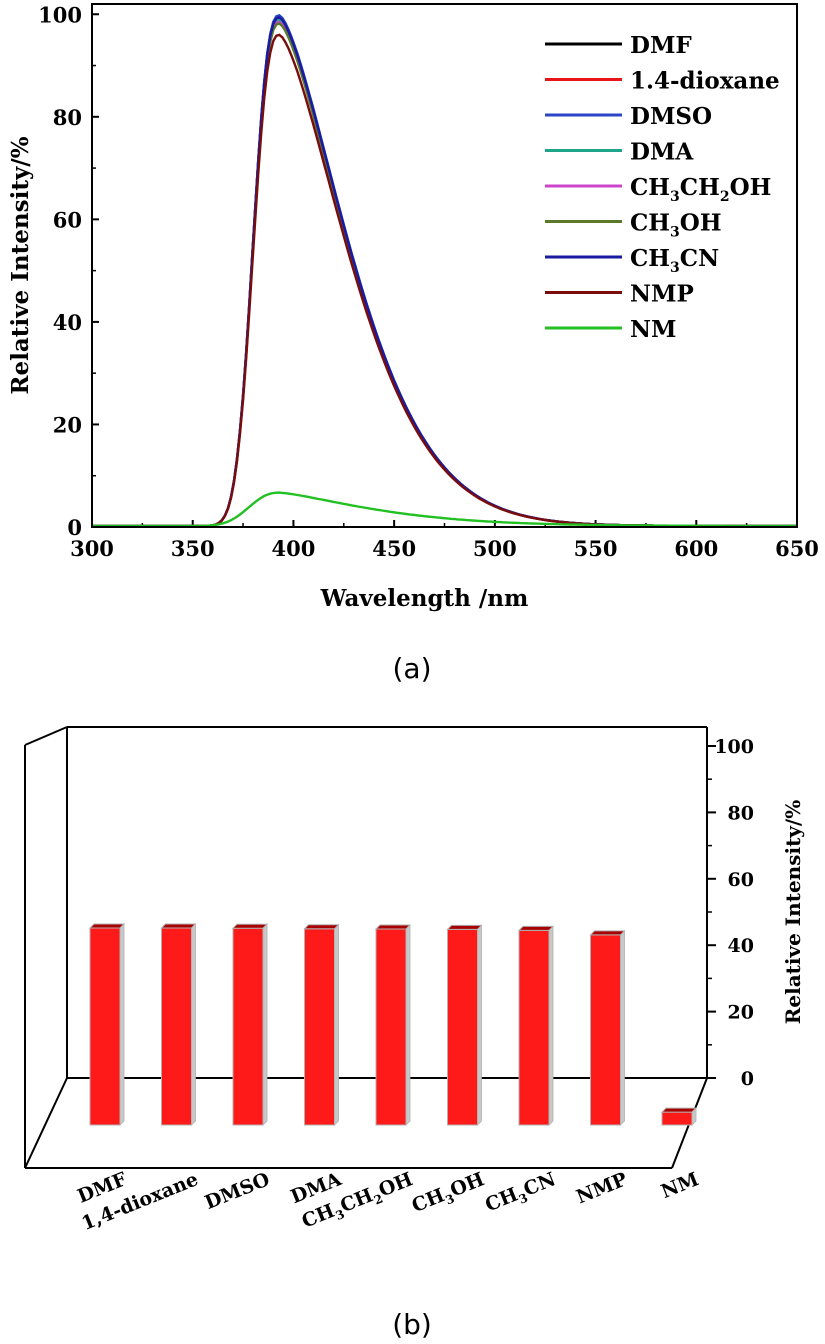 The image size is (825, 1344). What do you see at coordinates (449, 1194) in the screenshot?
I see `category-label-5: CH3OH` at bounding box center [449, 1194].